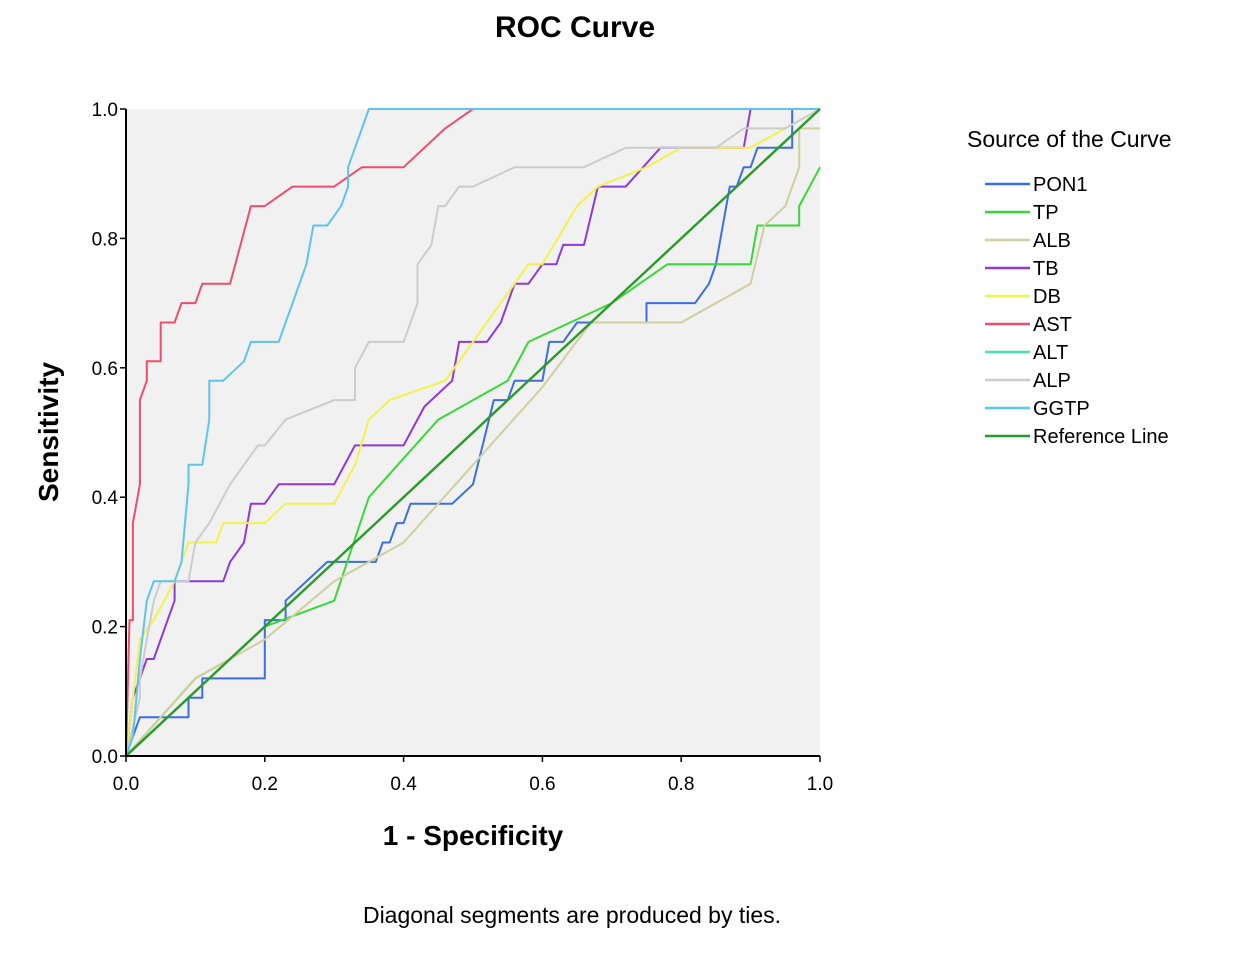 The image size is (1235, 966). Describe the element at coordinates (105, 369) in the screenshot. I see `y-tick-label: 0.6` at that location.